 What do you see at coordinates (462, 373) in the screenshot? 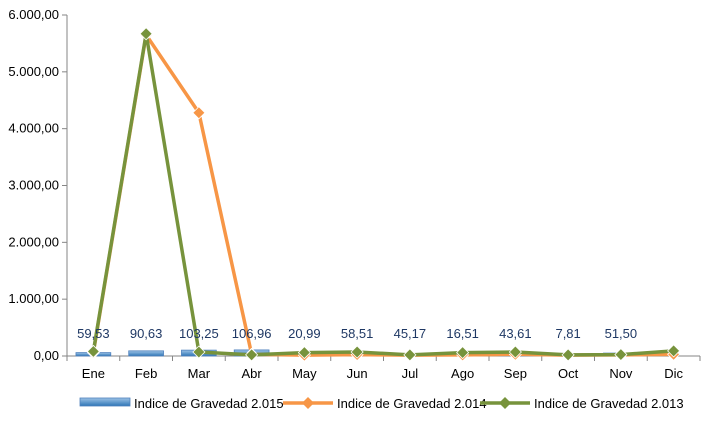
I see `x-tick-label: Ago` at bounding box center [462, 373].